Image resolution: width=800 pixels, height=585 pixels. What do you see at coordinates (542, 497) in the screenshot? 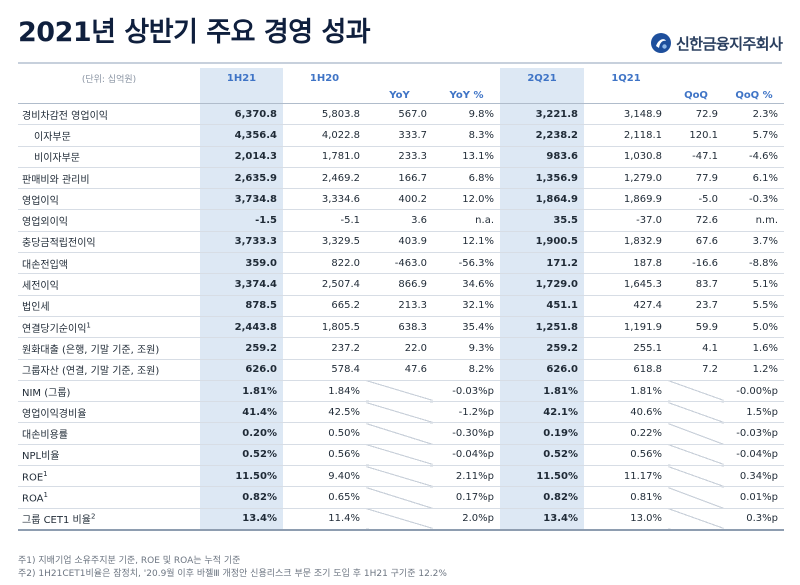
I see `cell-2q21: 0.82%` at bounding box center [542, 497].